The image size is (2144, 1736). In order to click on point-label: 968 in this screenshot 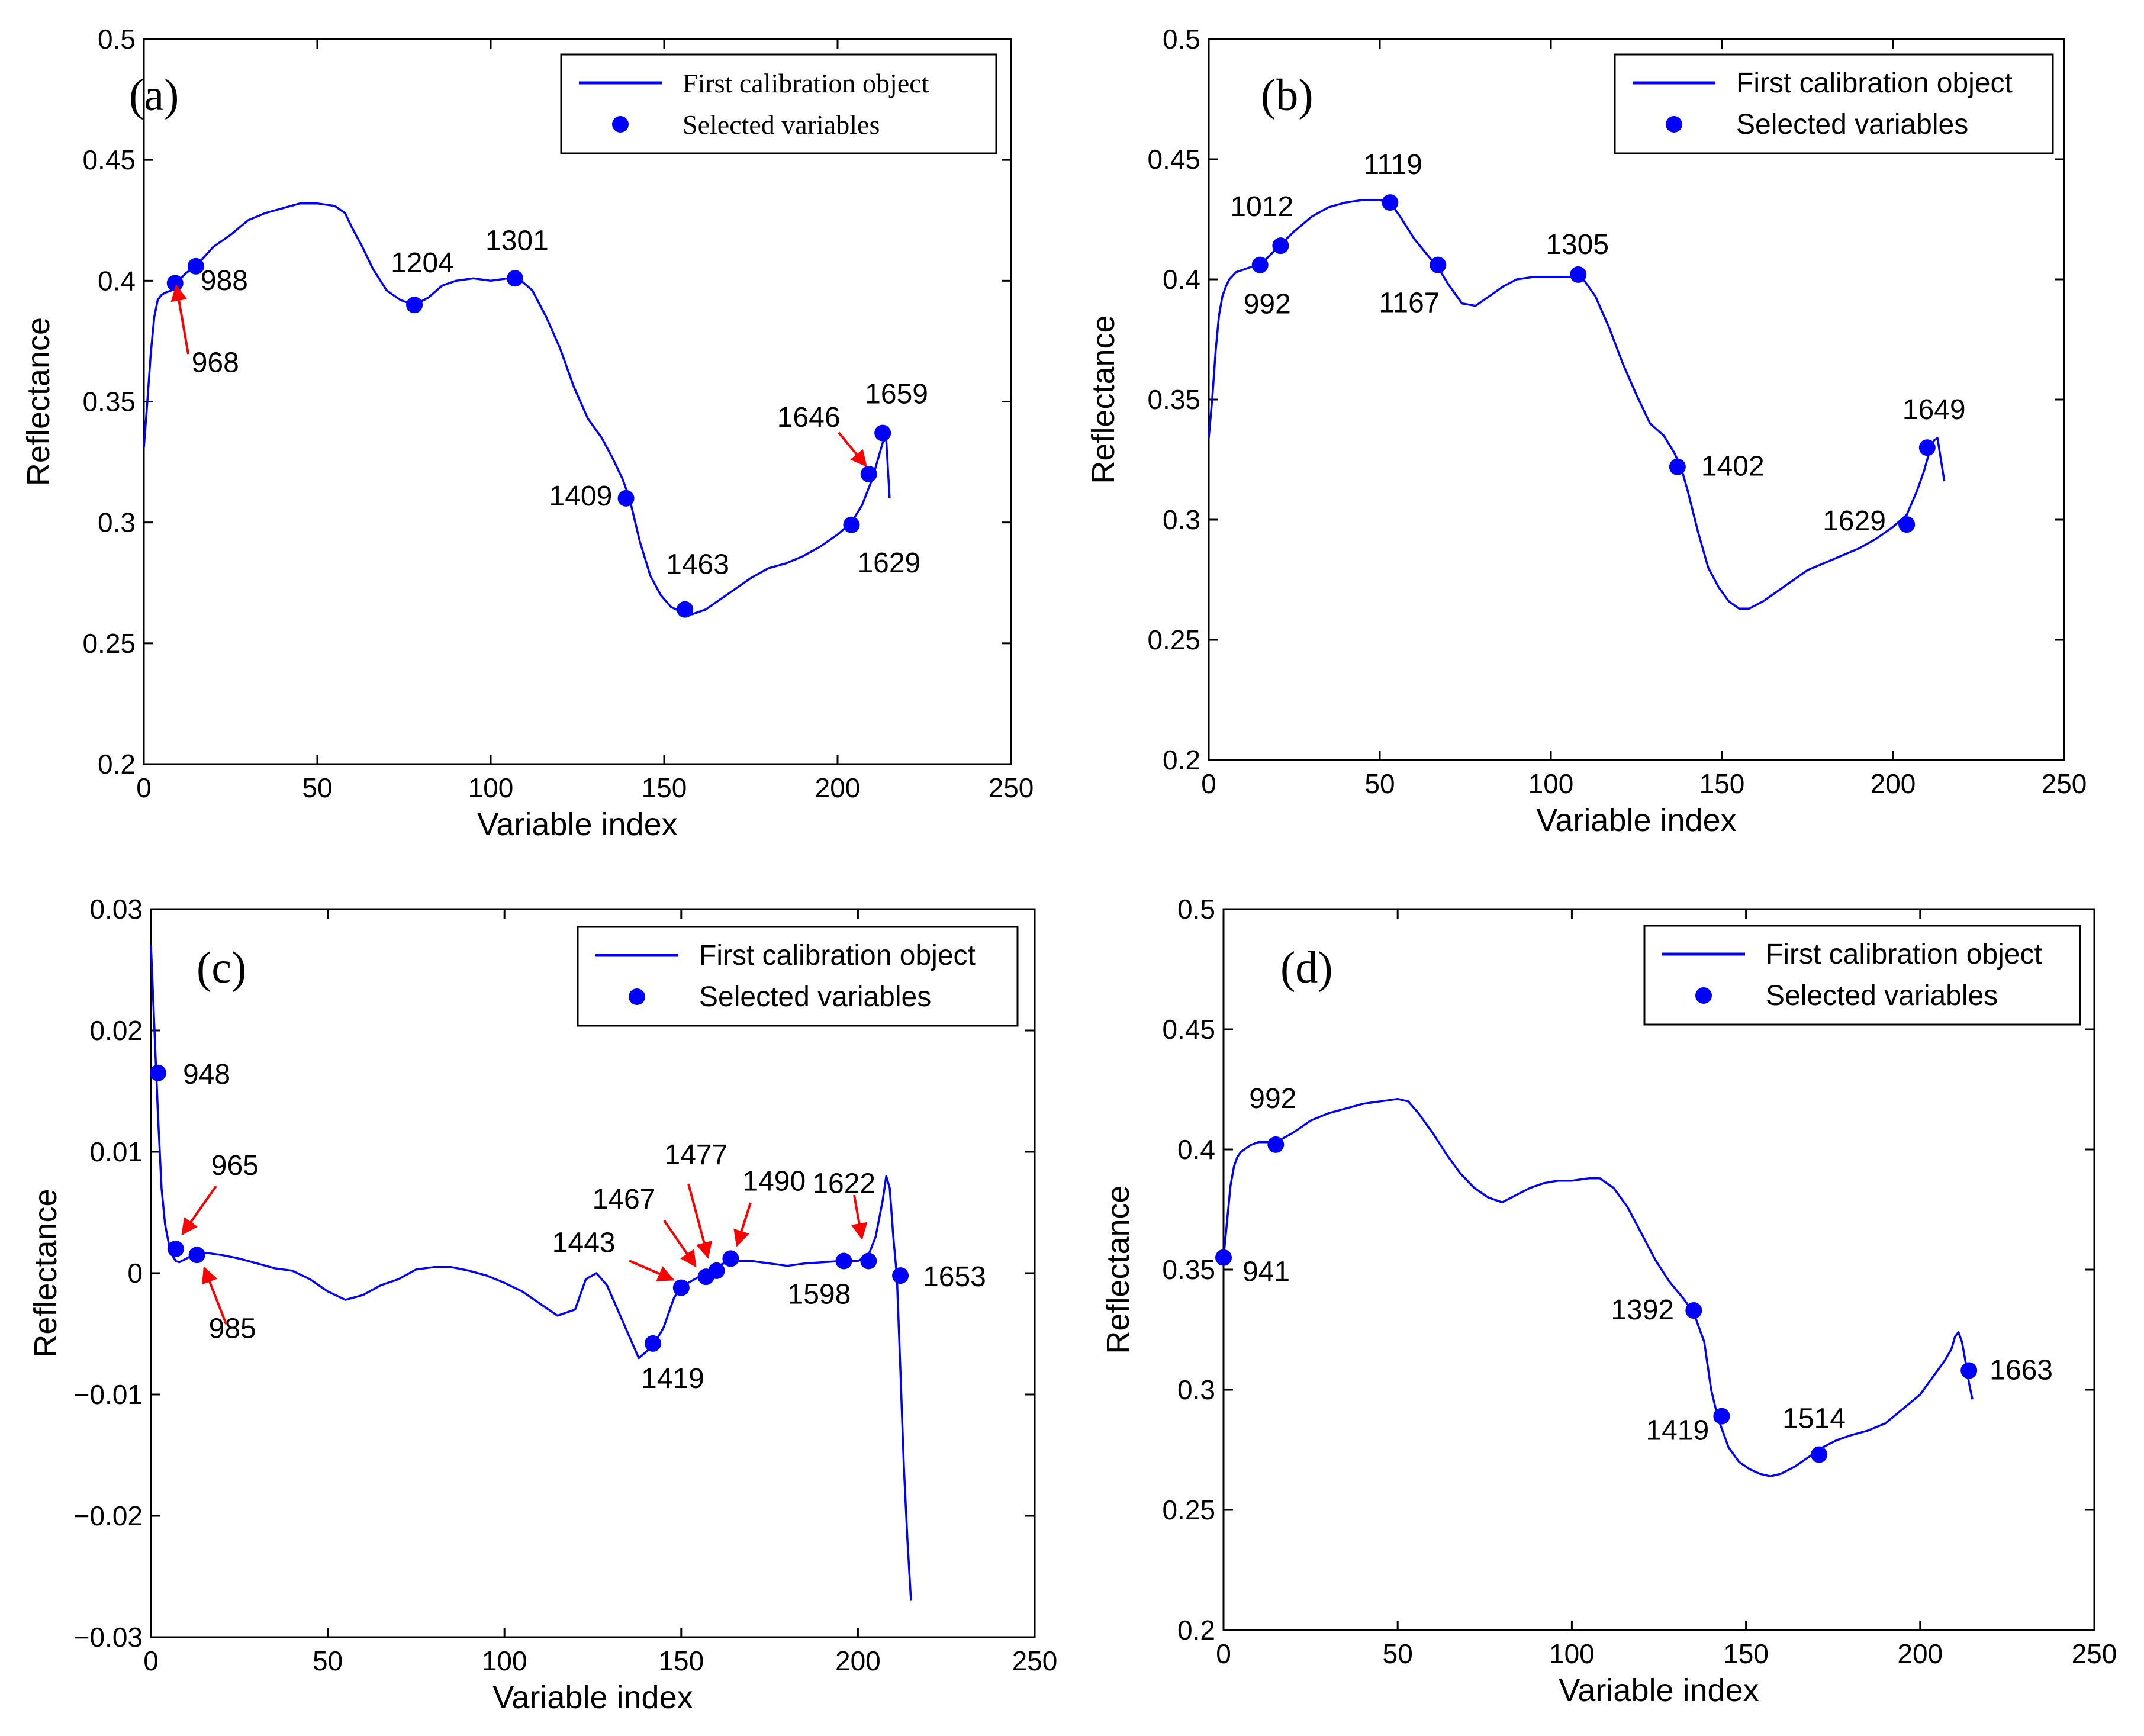, I will do `click(216, 362)`.